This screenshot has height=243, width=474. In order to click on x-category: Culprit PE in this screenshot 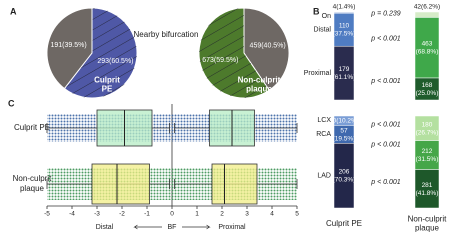, I will do `click(344, 223)`.